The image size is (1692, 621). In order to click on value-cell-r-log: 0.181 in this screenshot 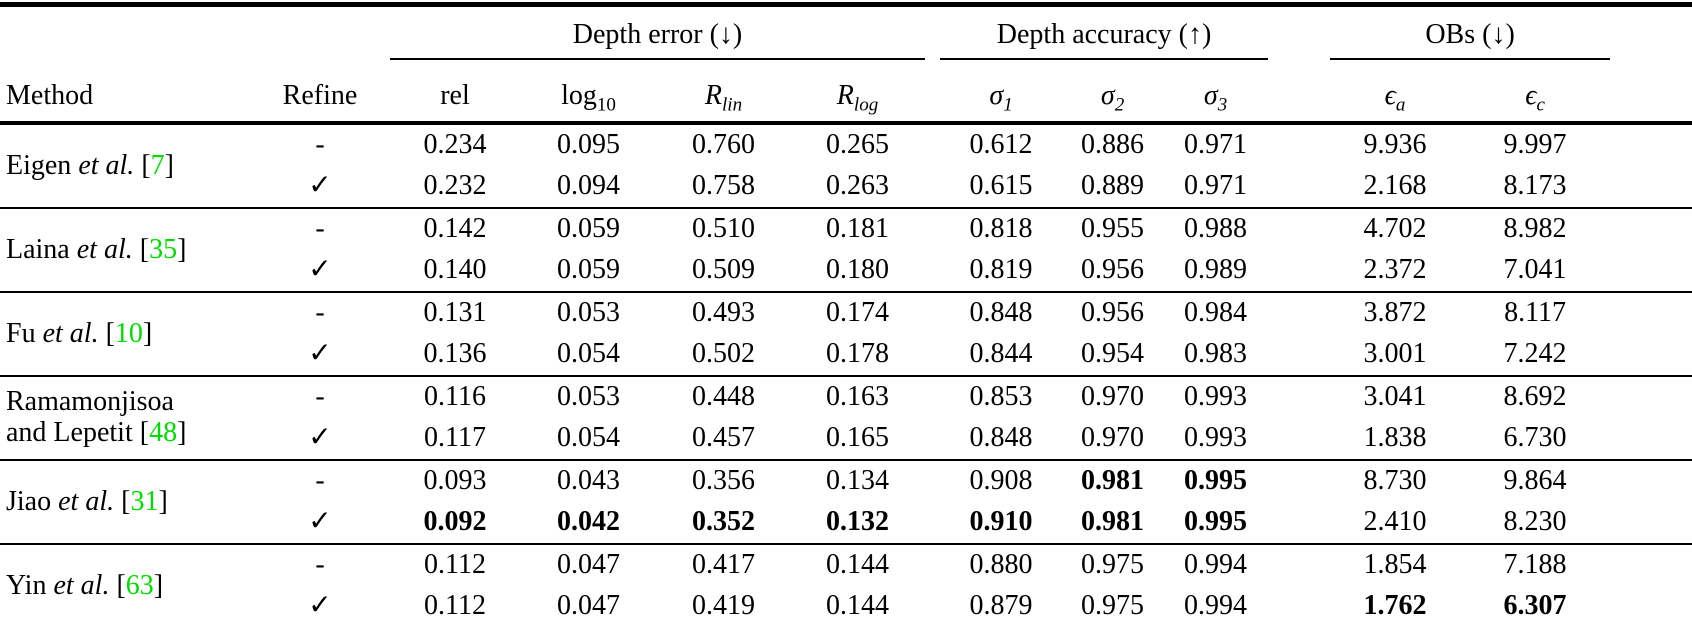, I will do `click(858, 229)`.